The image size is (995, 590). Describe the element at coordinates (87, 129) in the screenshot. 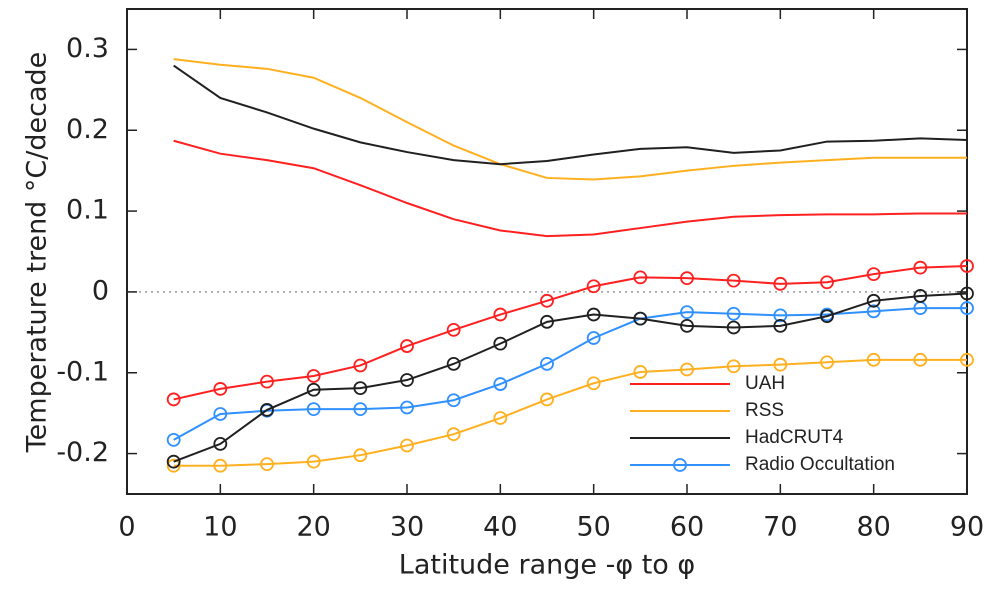

I see `y-tick-label: 0.2` at that location.